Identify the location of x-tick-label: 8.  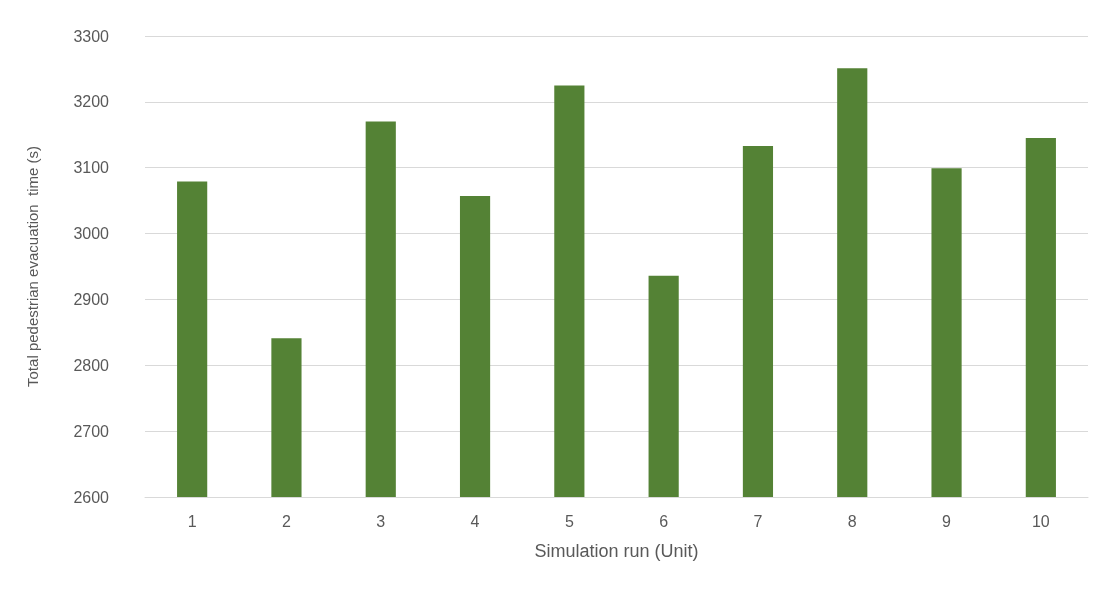
(852, 521).